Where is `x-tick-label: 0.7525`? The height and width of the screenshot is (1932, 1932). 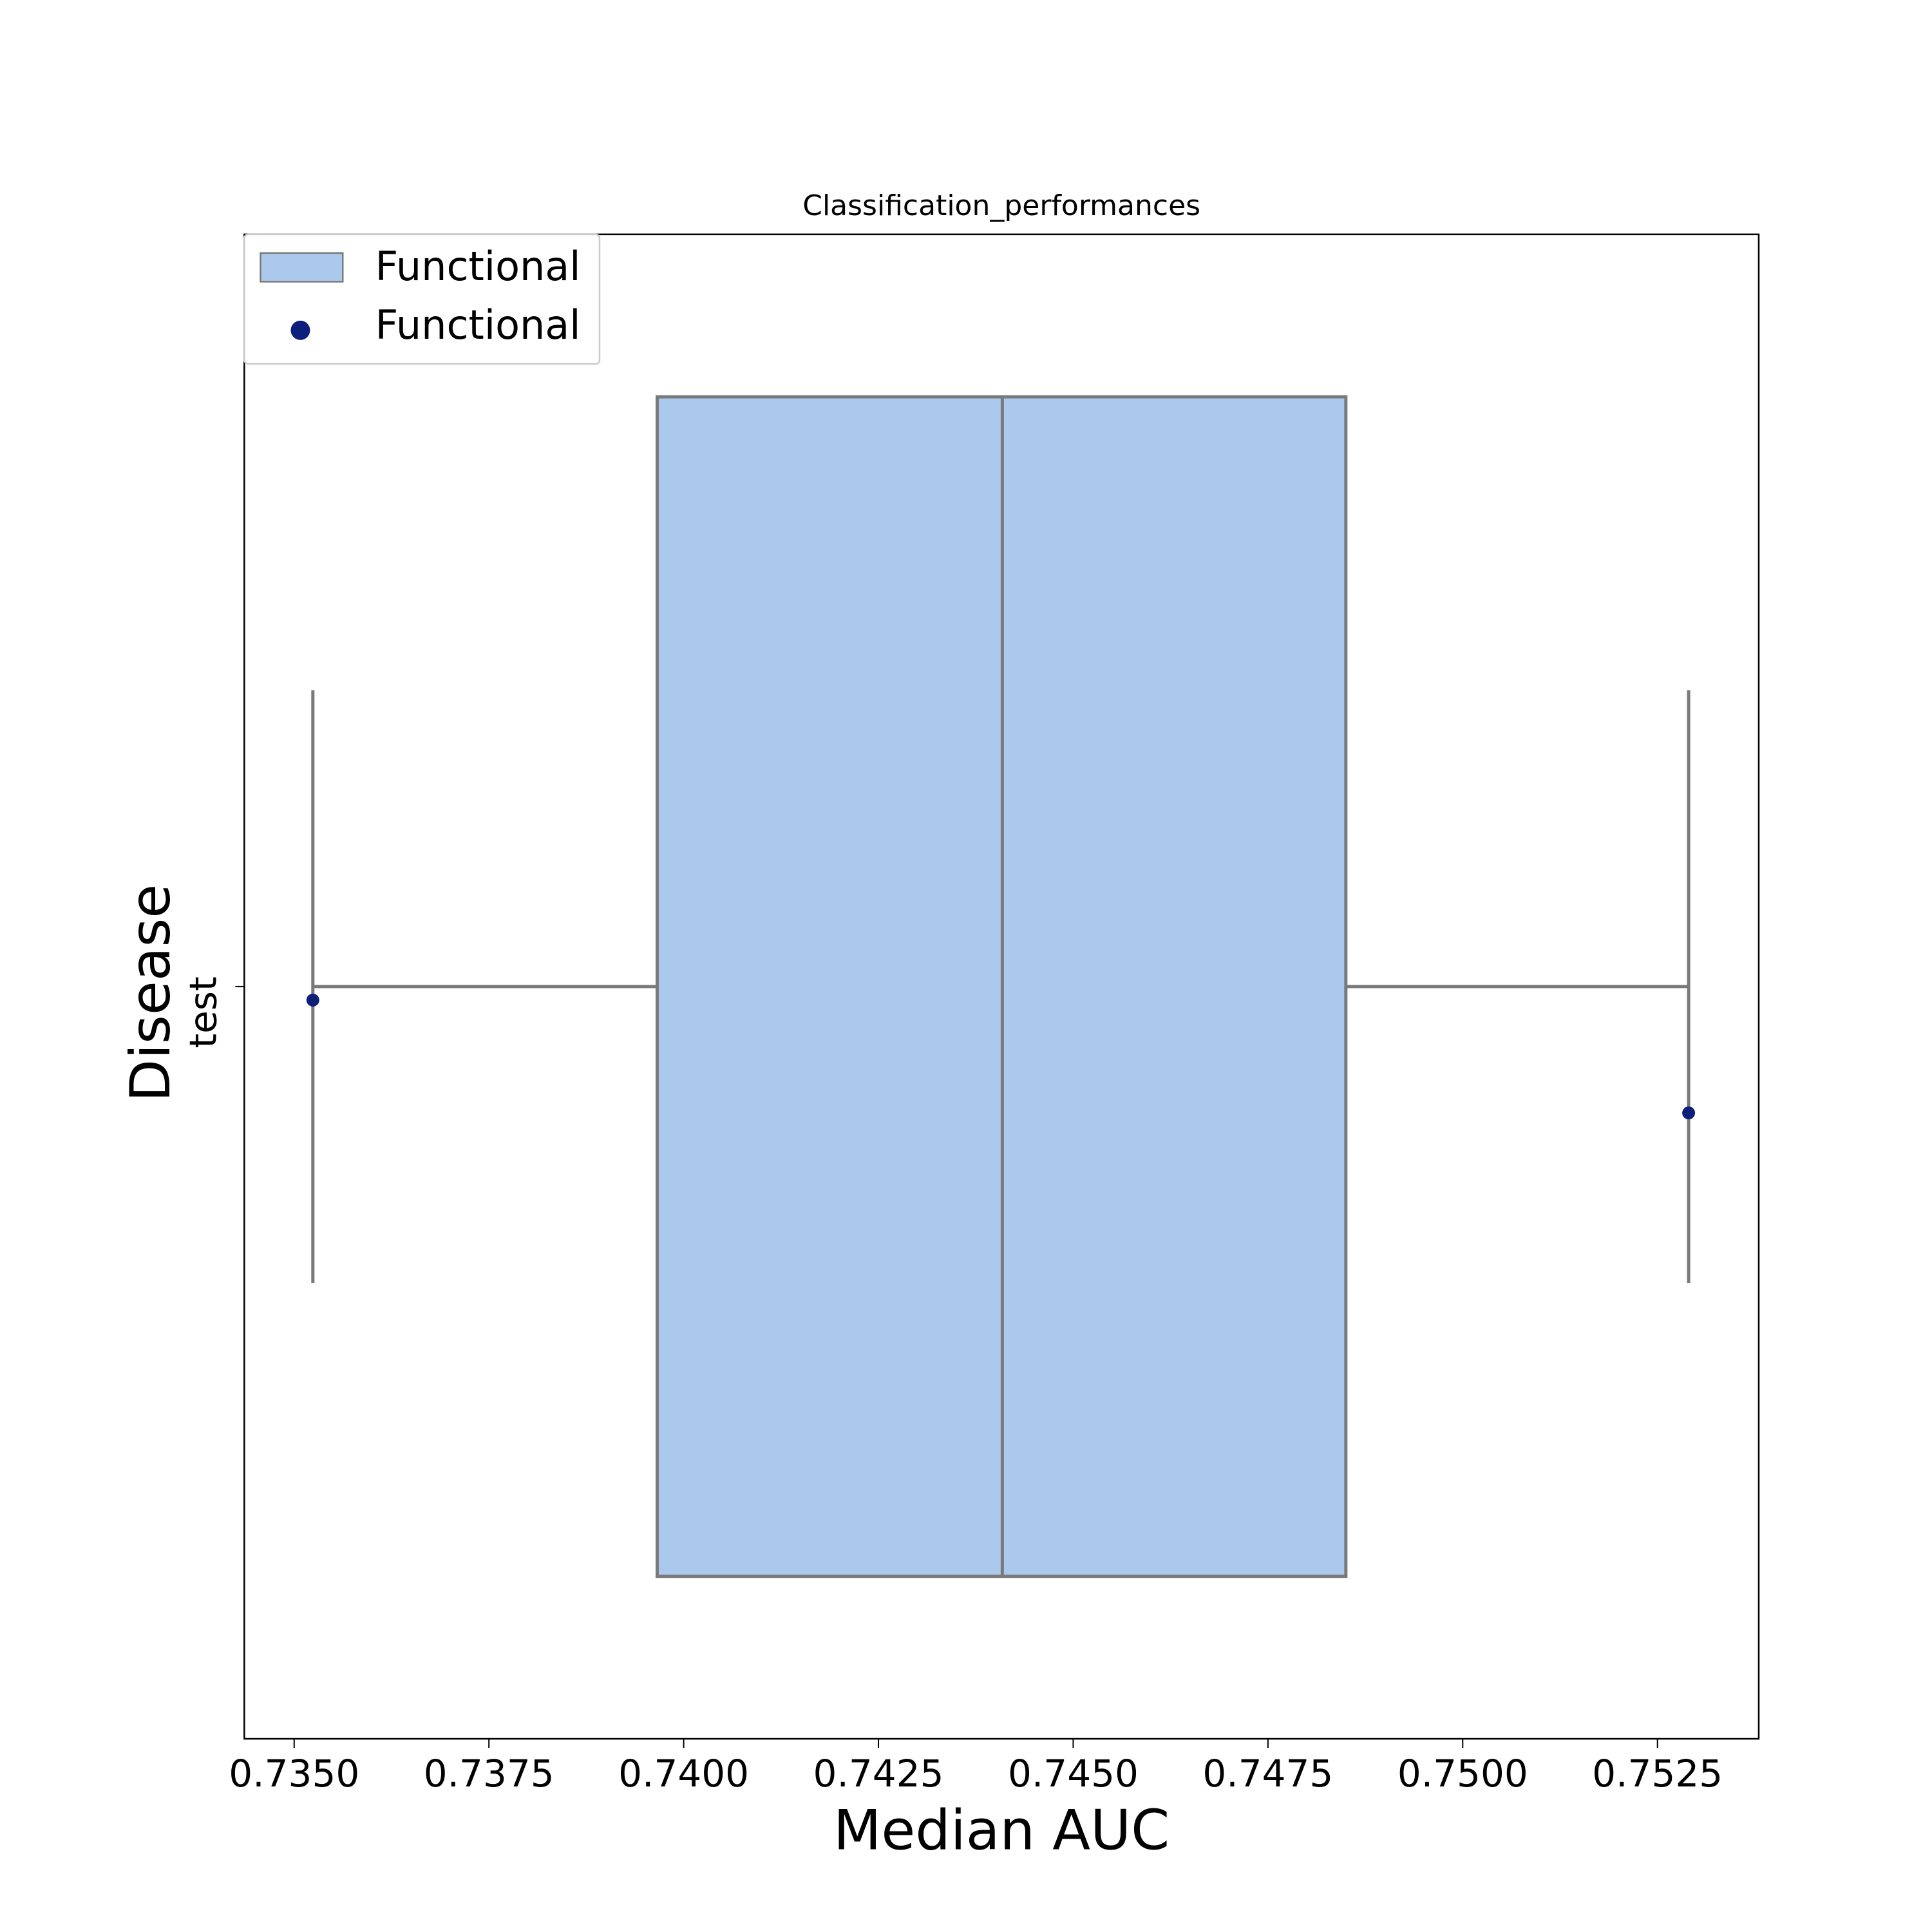 x-tick-label: 0.7525 is located at coordinates (1657, 1773).